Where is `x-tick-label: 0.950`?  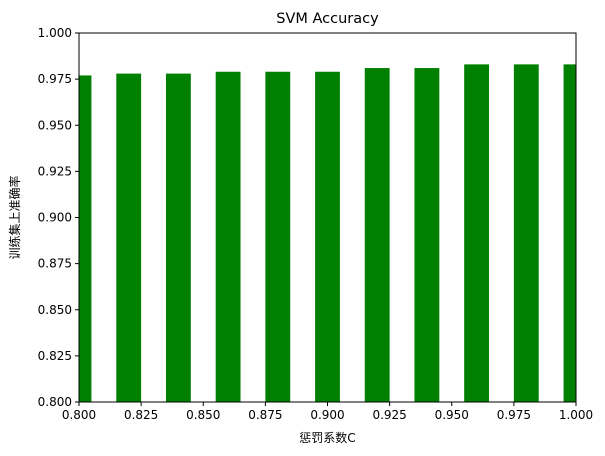
x-tick-label: 0.950 is located at coordinates (452, 415).